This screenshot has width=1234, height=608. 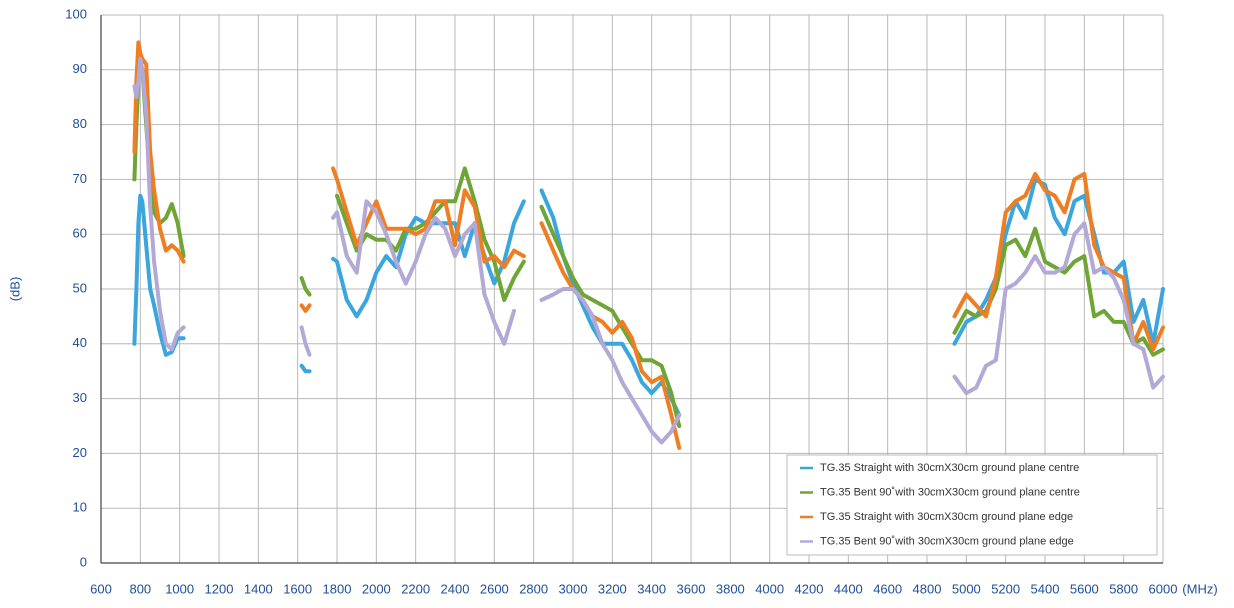 What do you see at coordinates (179, 588) in the screenshot?
I see `x-tick-label: 1000` at bounding box center [179, 588].